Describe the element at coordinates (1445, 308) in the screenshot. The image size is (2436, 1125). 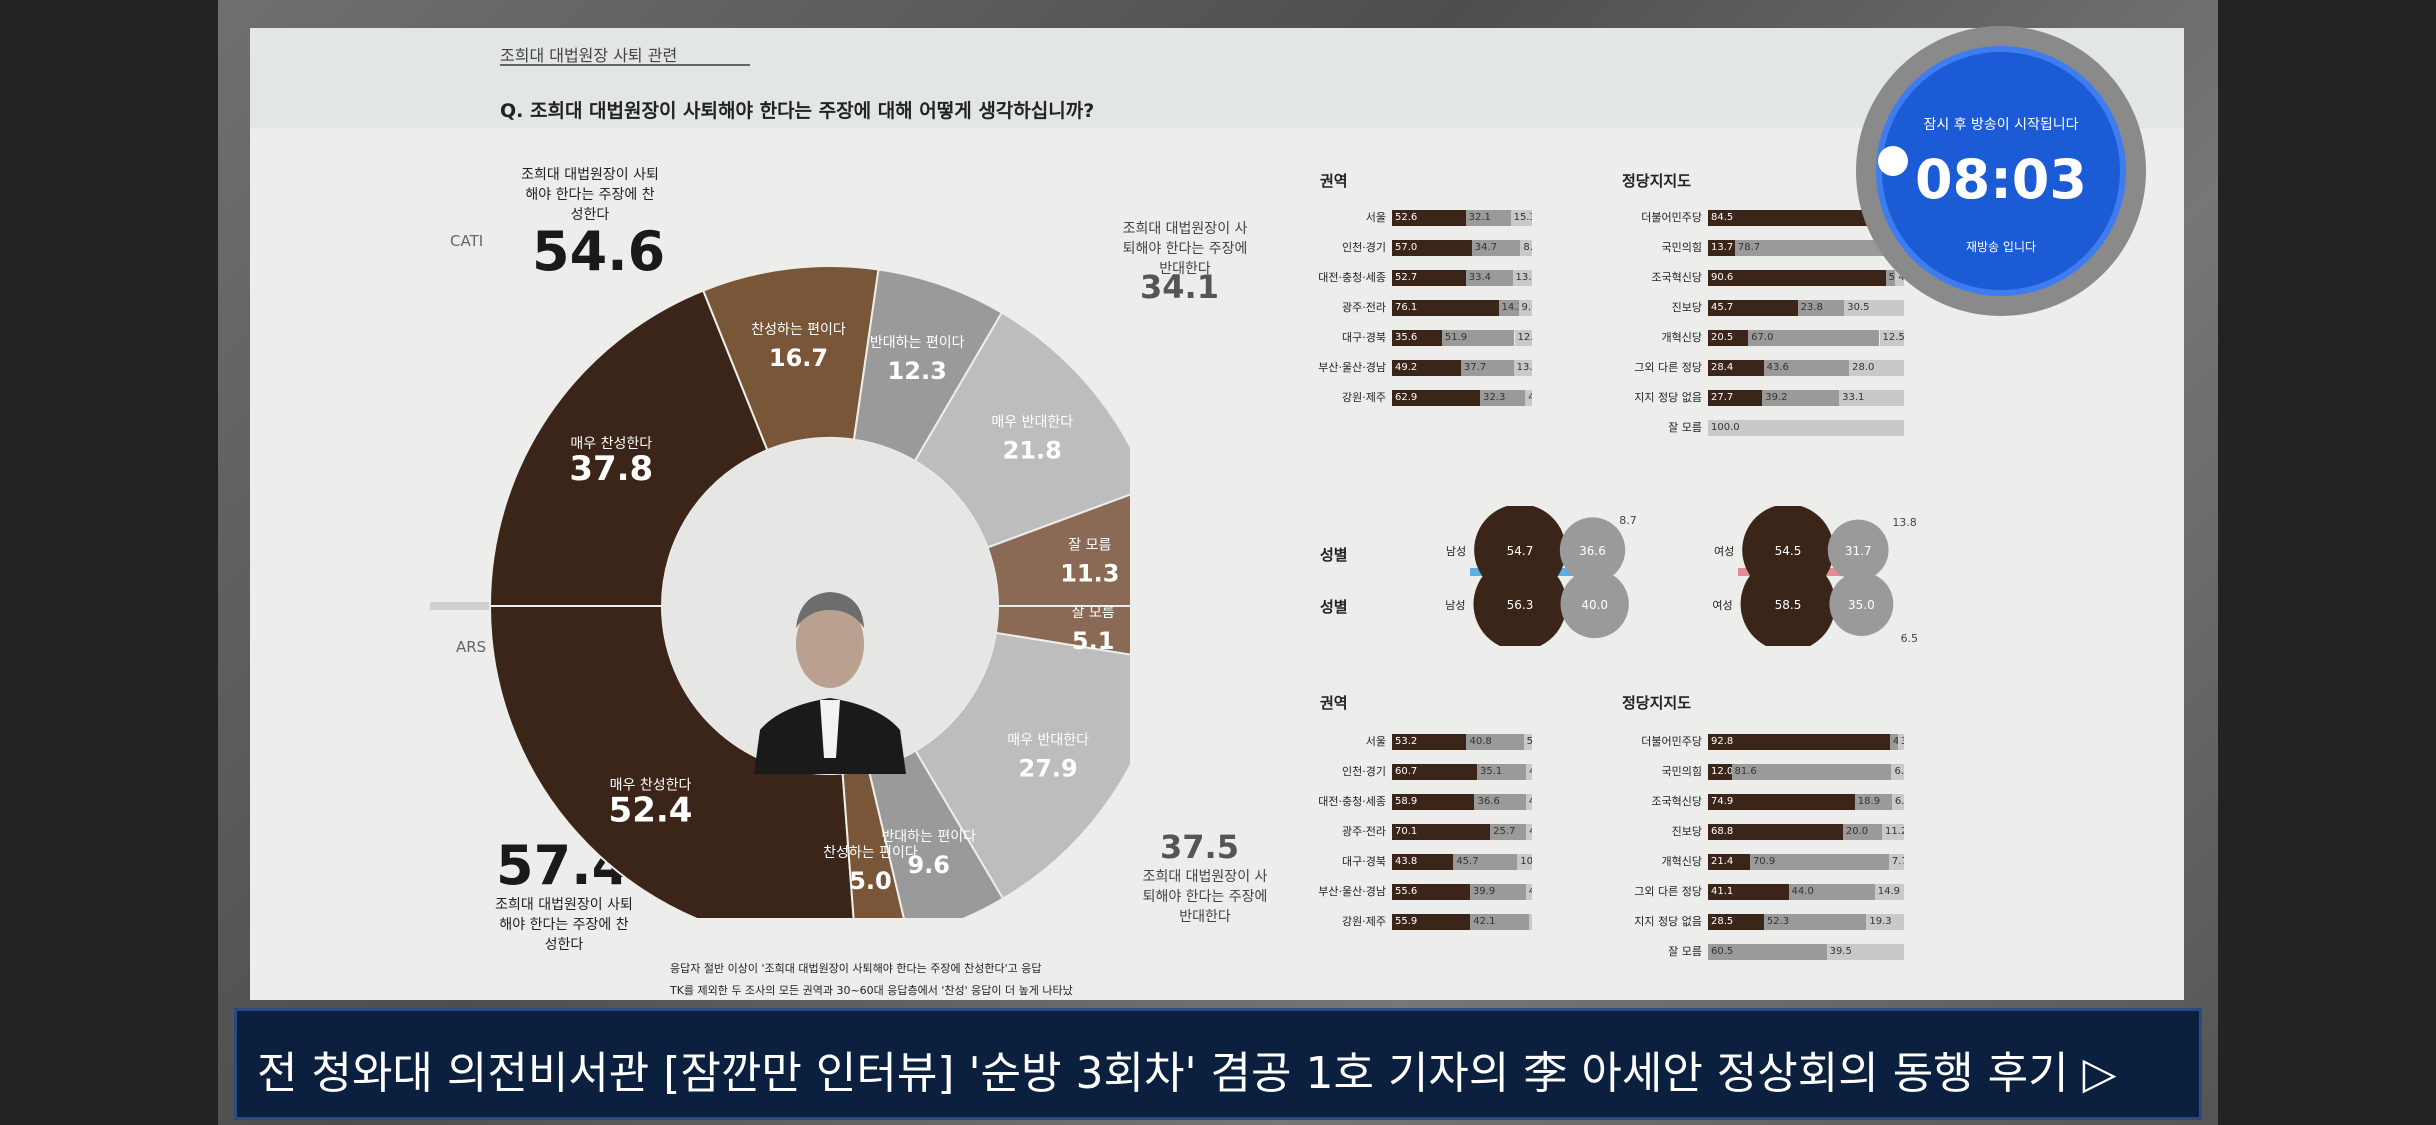
I see `bar-segment-0: 76.1` at that location.